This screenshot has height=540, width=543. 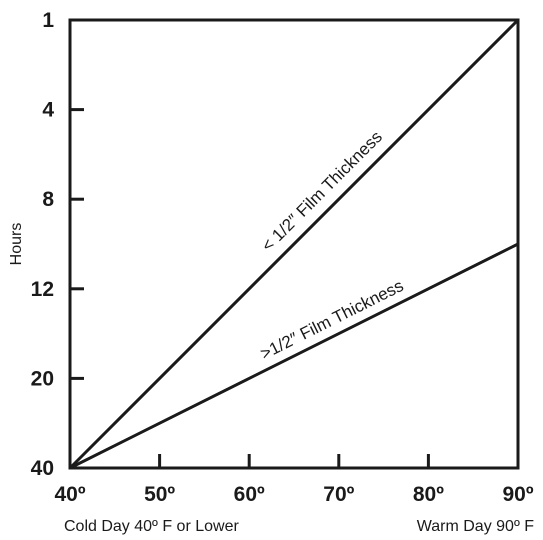 I want to click on y-tick-label: 12, so click(x=42, y=289).